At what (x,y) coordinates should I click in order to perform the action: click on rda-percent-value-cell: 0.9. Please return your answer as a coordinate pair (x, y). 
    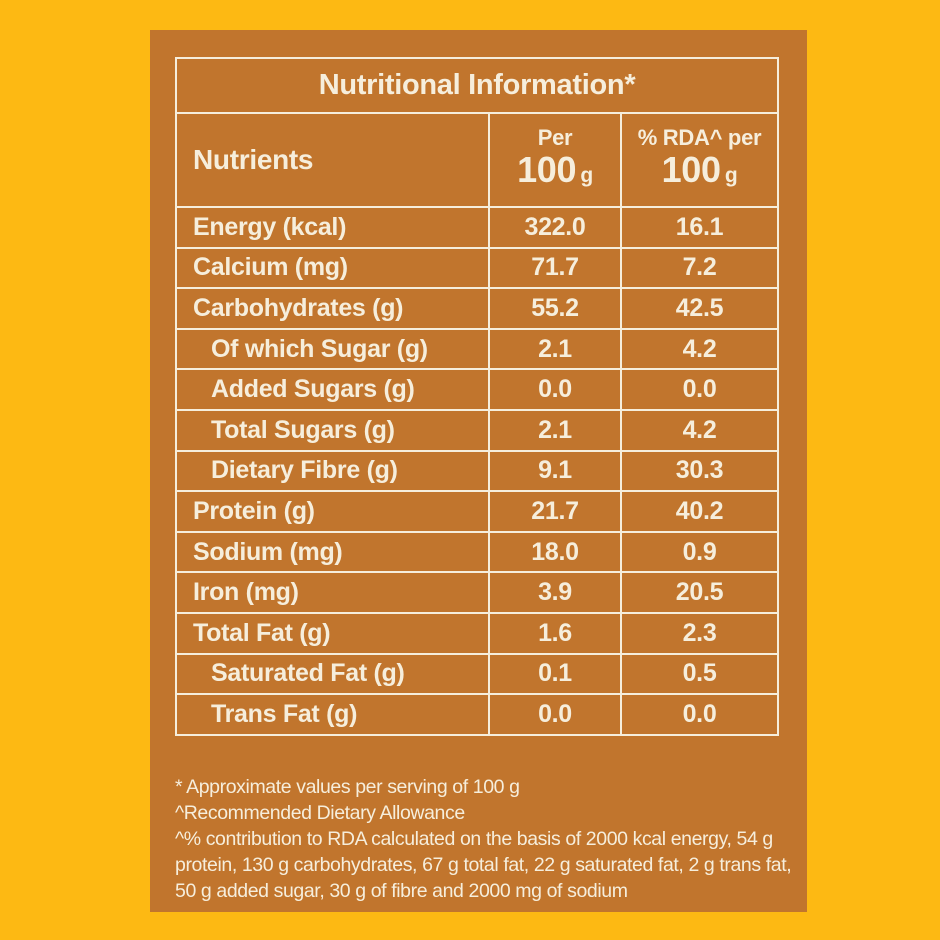
    Looking at the image, I should click on (699, 552).